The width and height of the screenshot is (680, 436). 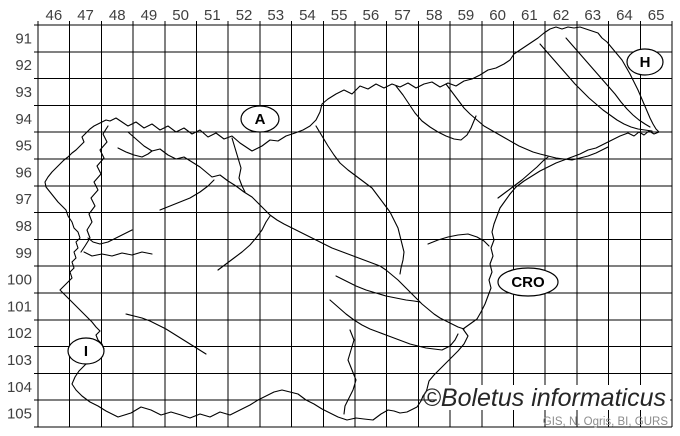 I want to click on column-label-48: 48, so click(x=117, y=15).